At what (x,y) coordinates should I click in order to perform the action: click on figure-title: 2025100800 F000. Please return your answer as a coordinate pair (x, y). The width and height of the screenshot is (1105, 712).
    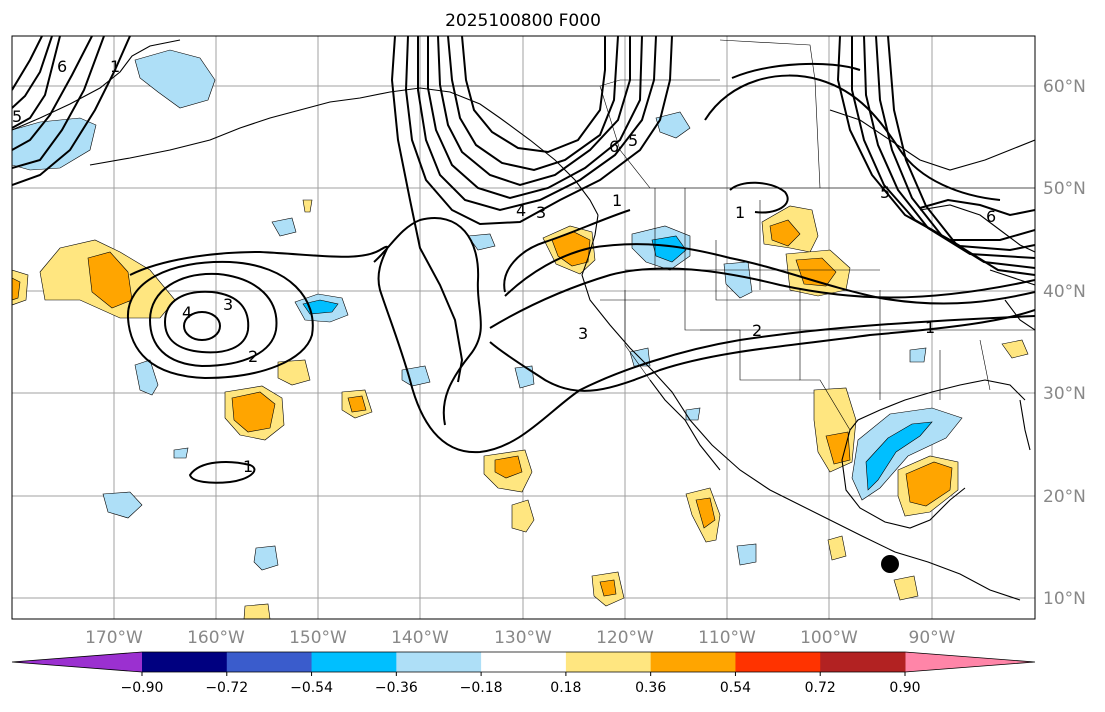
    Looking at the image, I should click on (523, 21).